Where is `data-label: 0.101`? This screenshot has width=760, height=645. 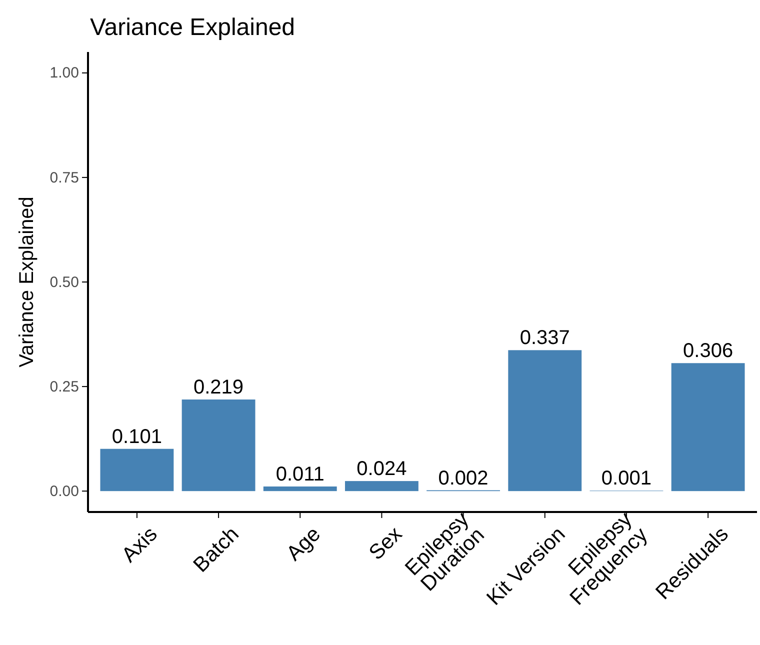
data-label: 0.101 is located at coordinates (137, 437).